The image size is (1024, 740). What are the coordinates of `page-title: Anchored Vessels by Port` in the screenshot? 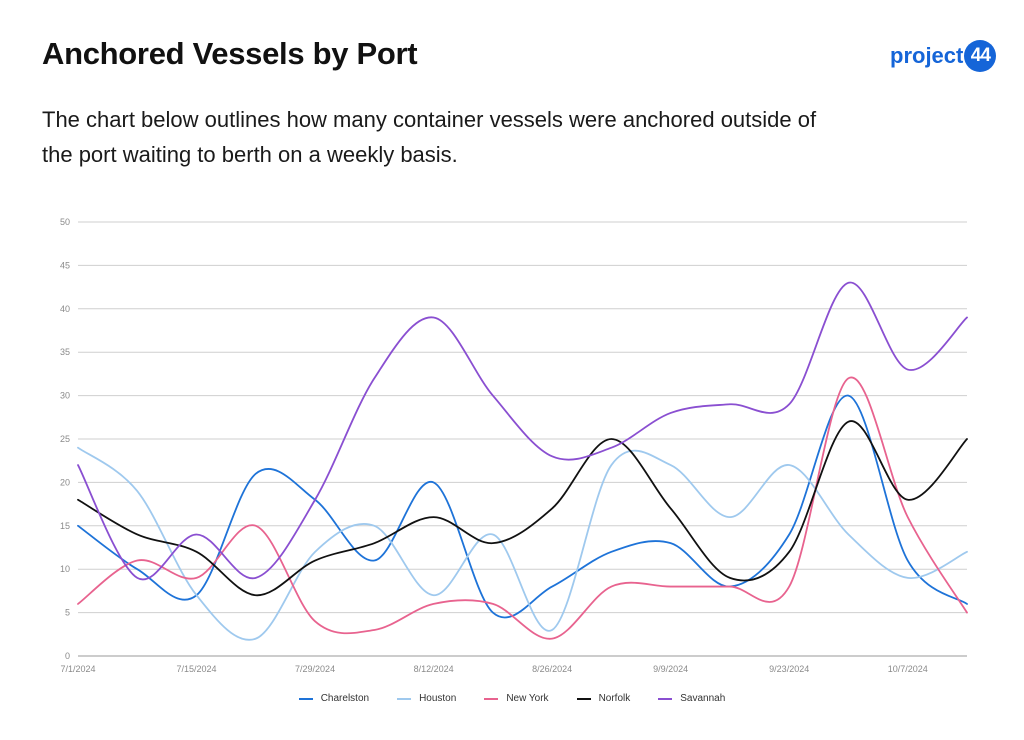 It's located at (230, 53).